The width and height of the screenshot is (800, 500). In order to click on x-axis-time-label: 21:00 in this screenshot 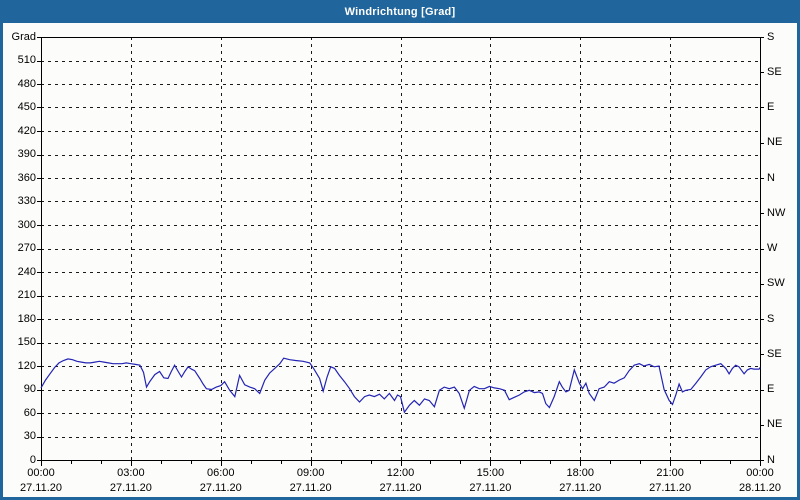, I will do `click(670, 473)`.